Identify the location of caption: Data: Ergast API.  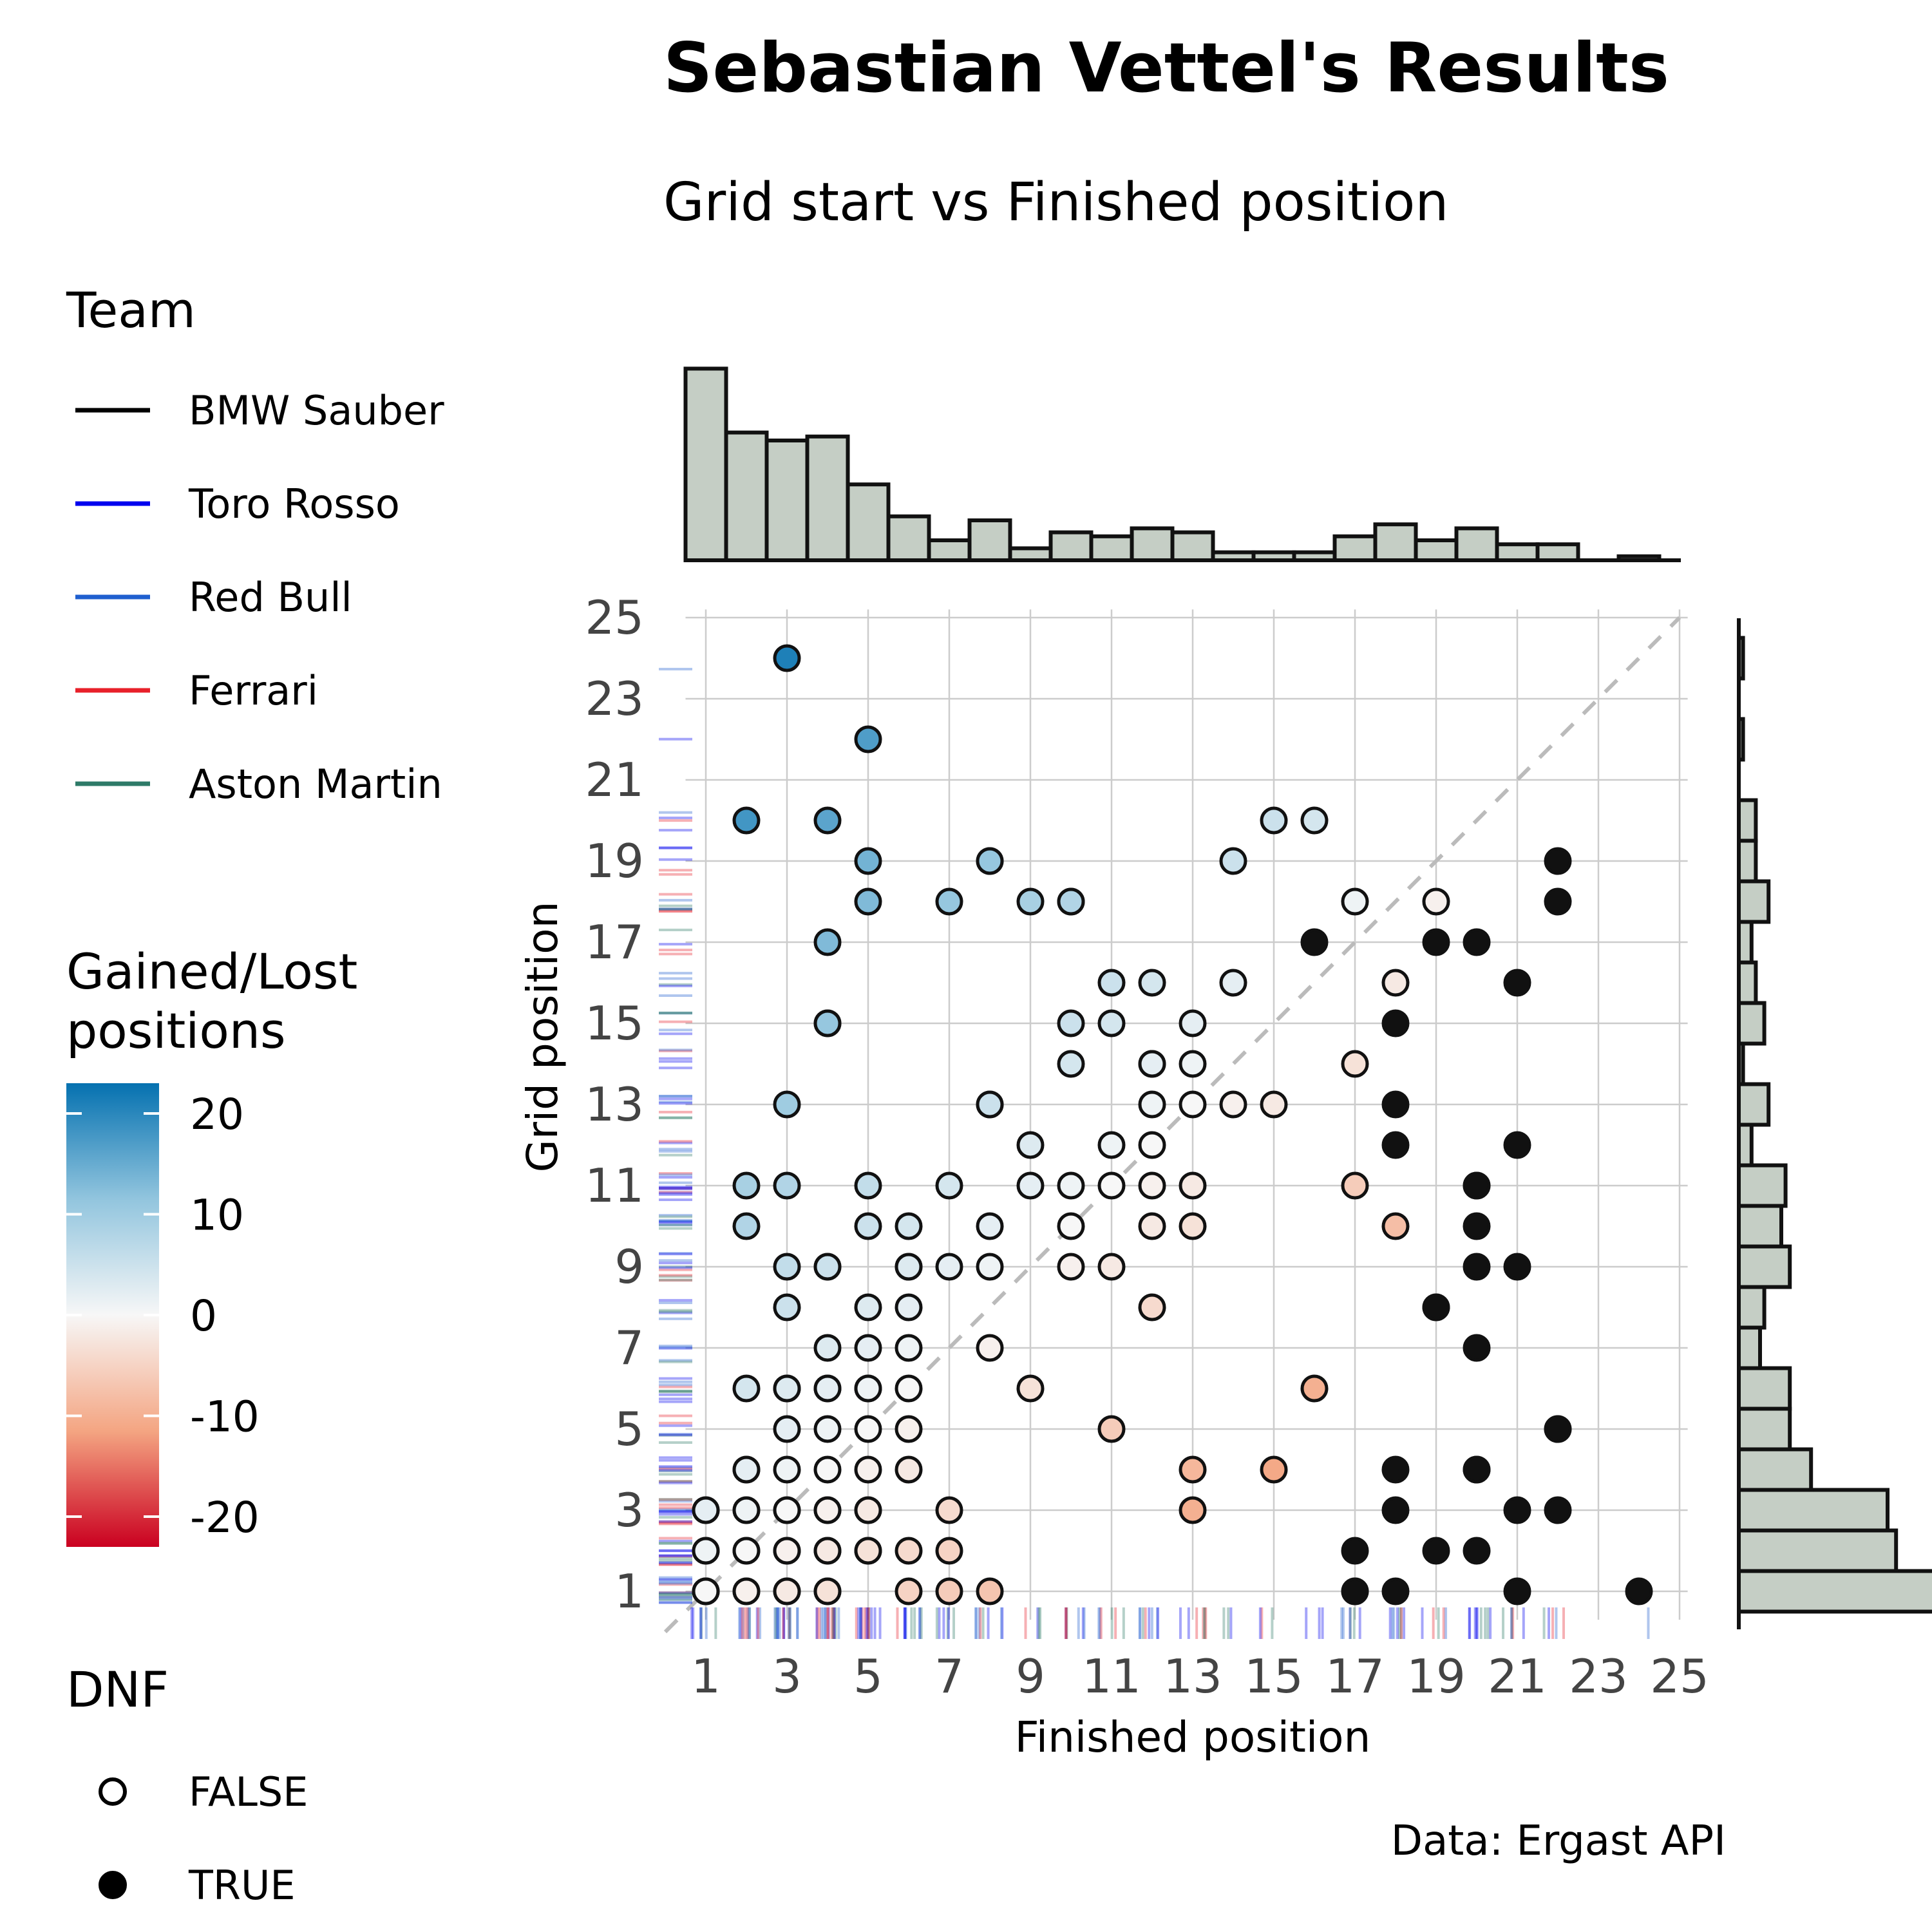
(1558, 1841).